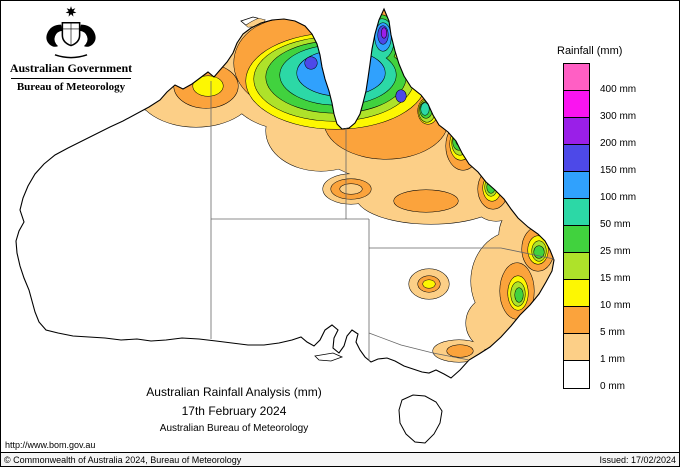  What do you see at coordinates (612, 332) in the screenshot?
I see `legend-label: 5 mm` at bounding box center [612, 332].